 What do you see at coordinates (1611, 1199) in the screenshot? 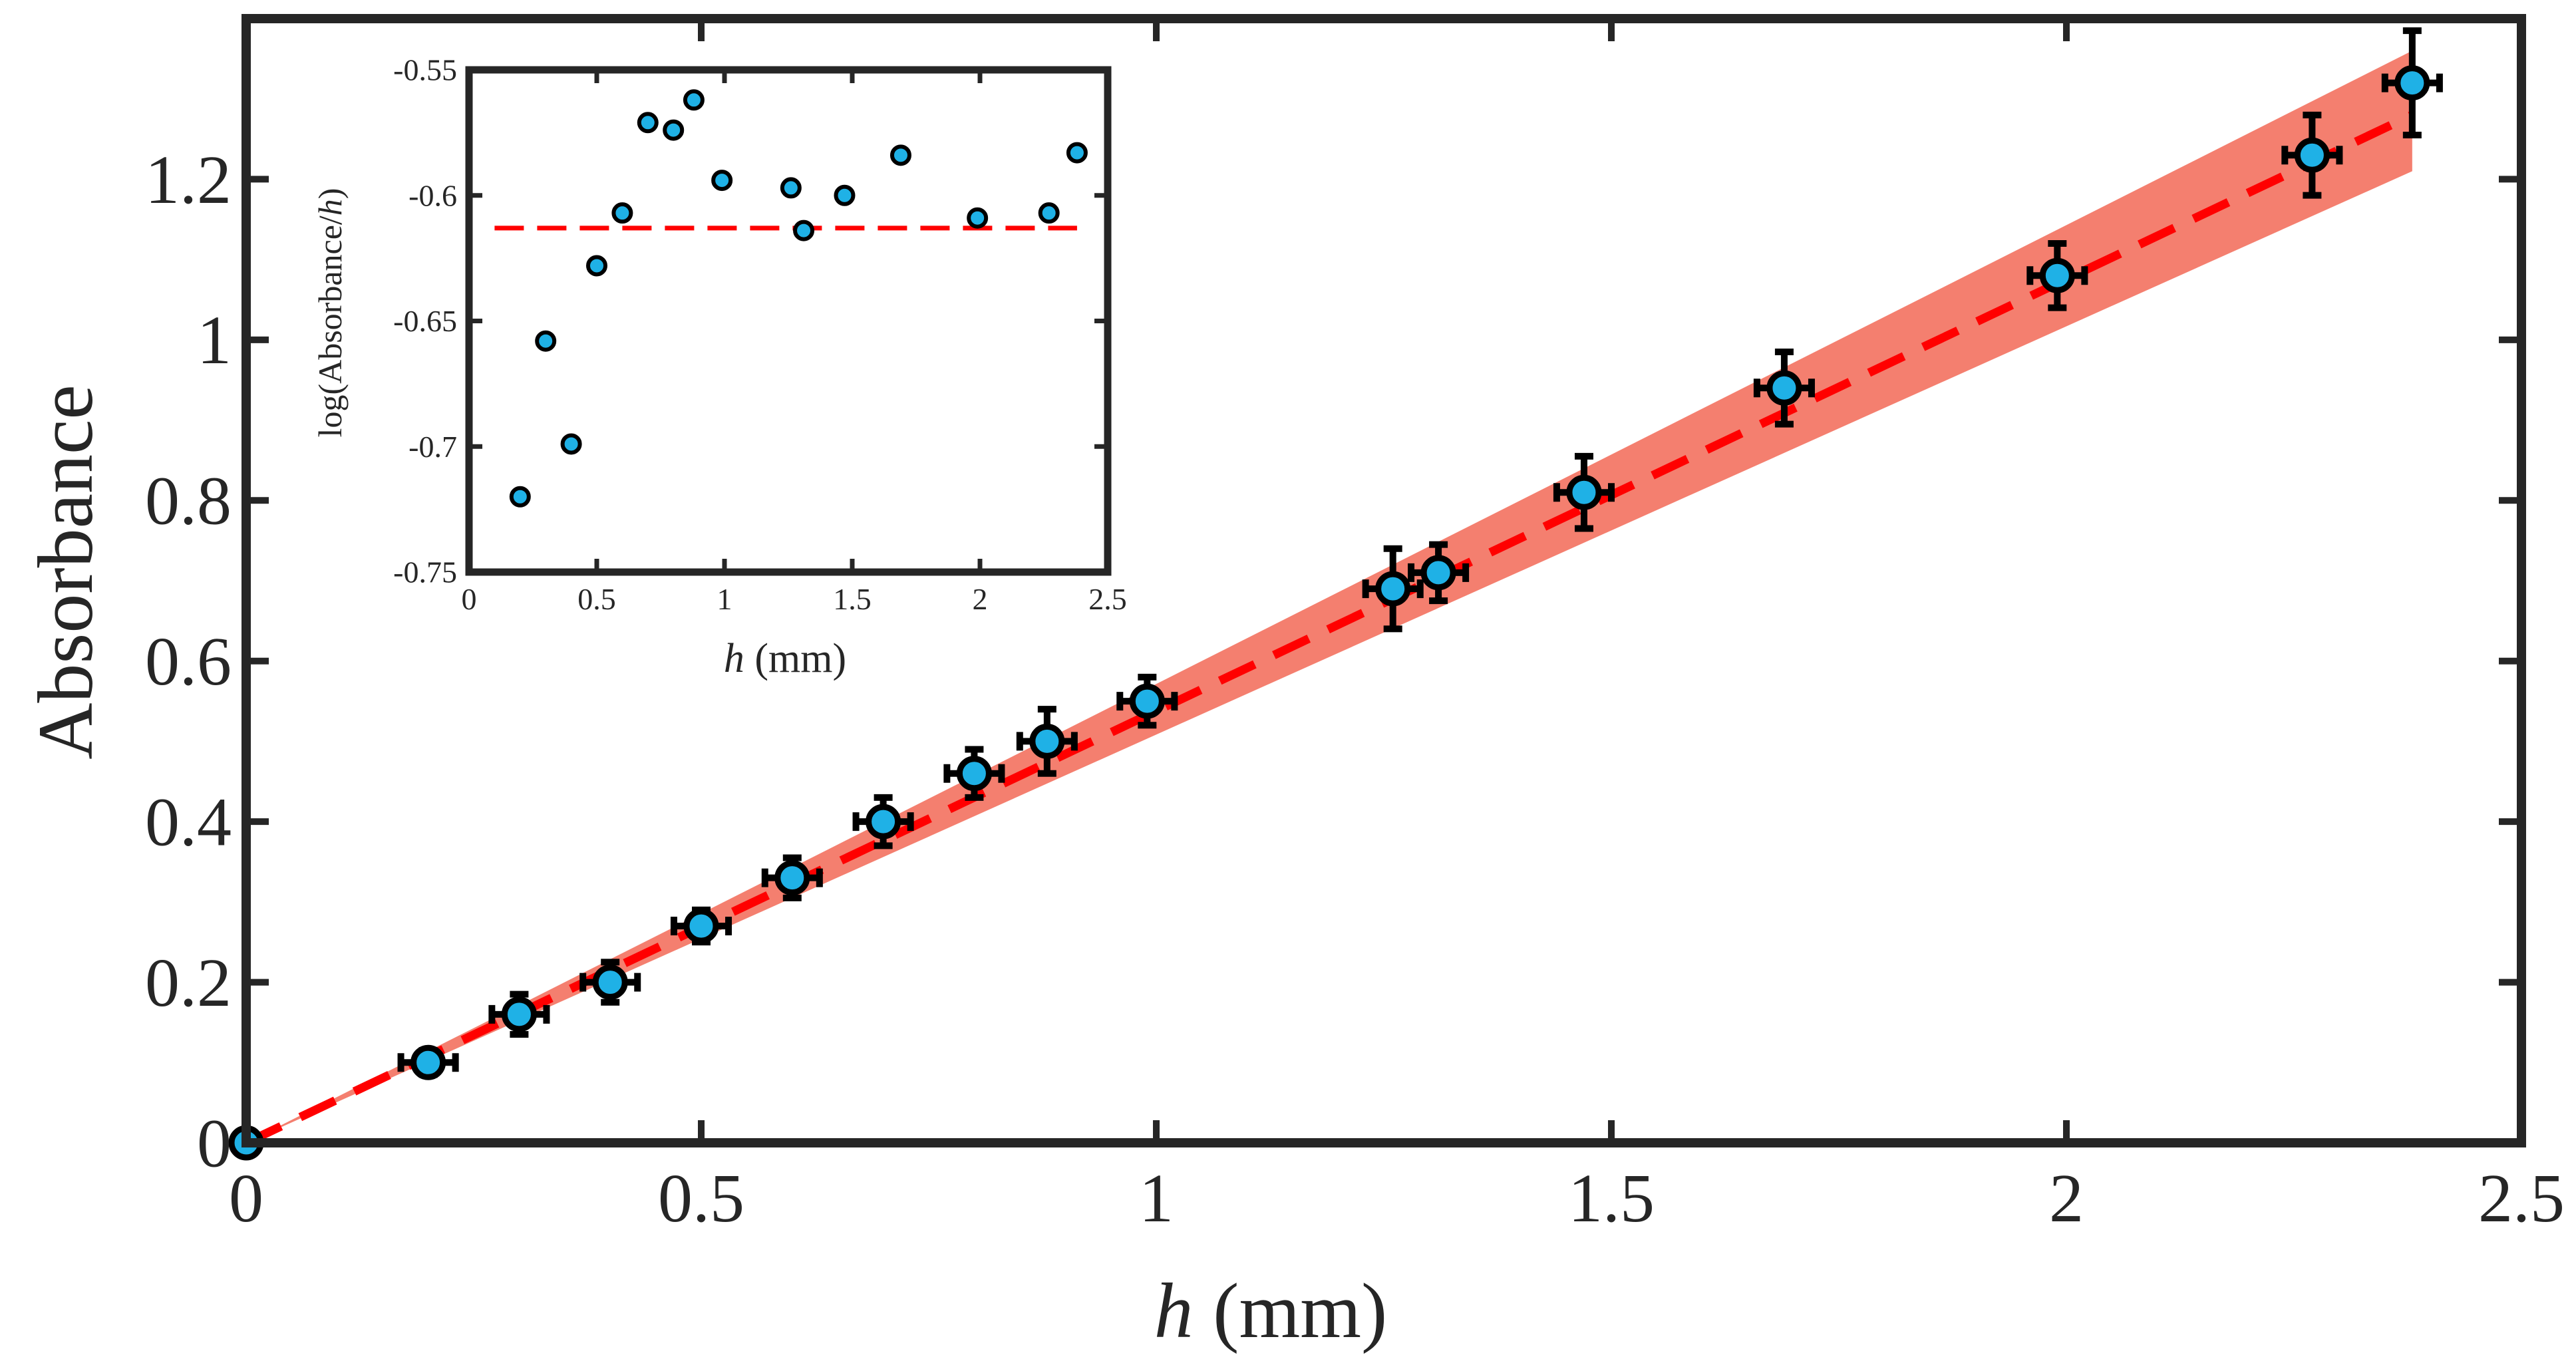
I see `main-x-tick-label: 1.5` at bounding box center [1611, 1199].